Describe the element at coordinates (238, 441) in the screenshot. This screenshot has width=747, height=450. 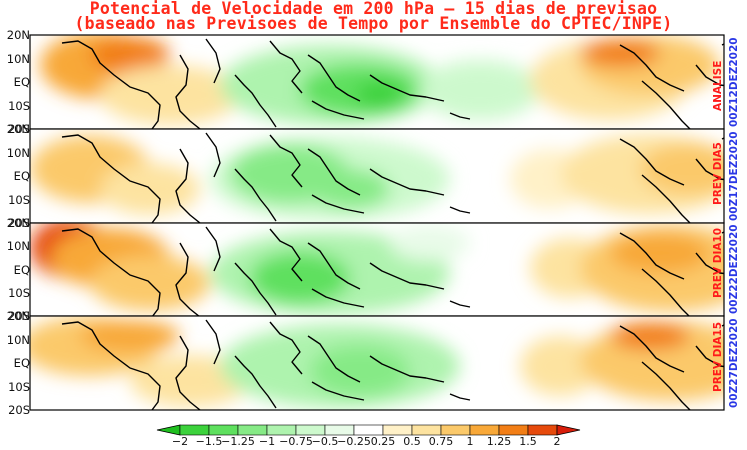
I see `colorbar-tick-label: −1.25` at that location.